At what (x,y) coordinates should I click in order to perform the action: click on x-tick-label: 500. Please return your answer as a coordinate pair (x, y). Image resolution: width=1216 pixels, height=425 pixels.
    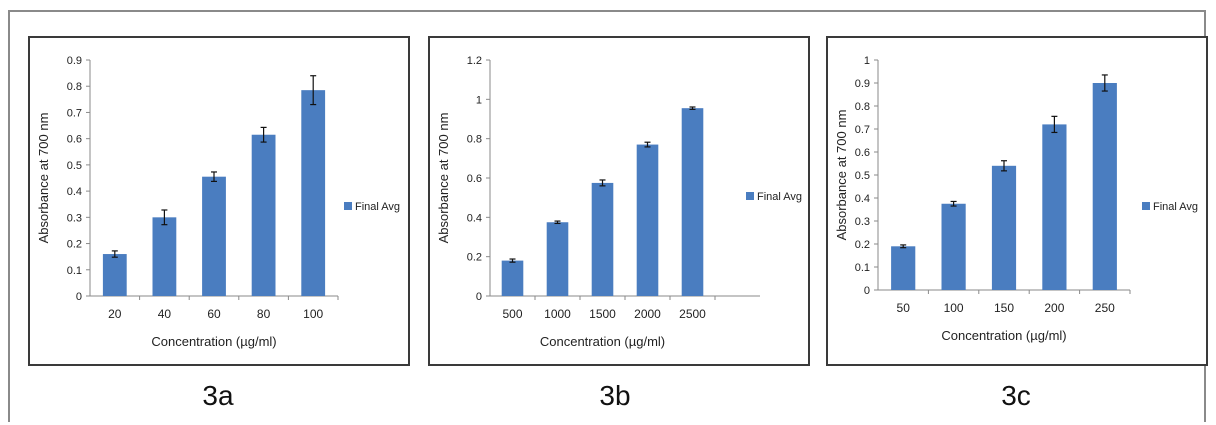
    Looking at the image, I should click on (512, 314).